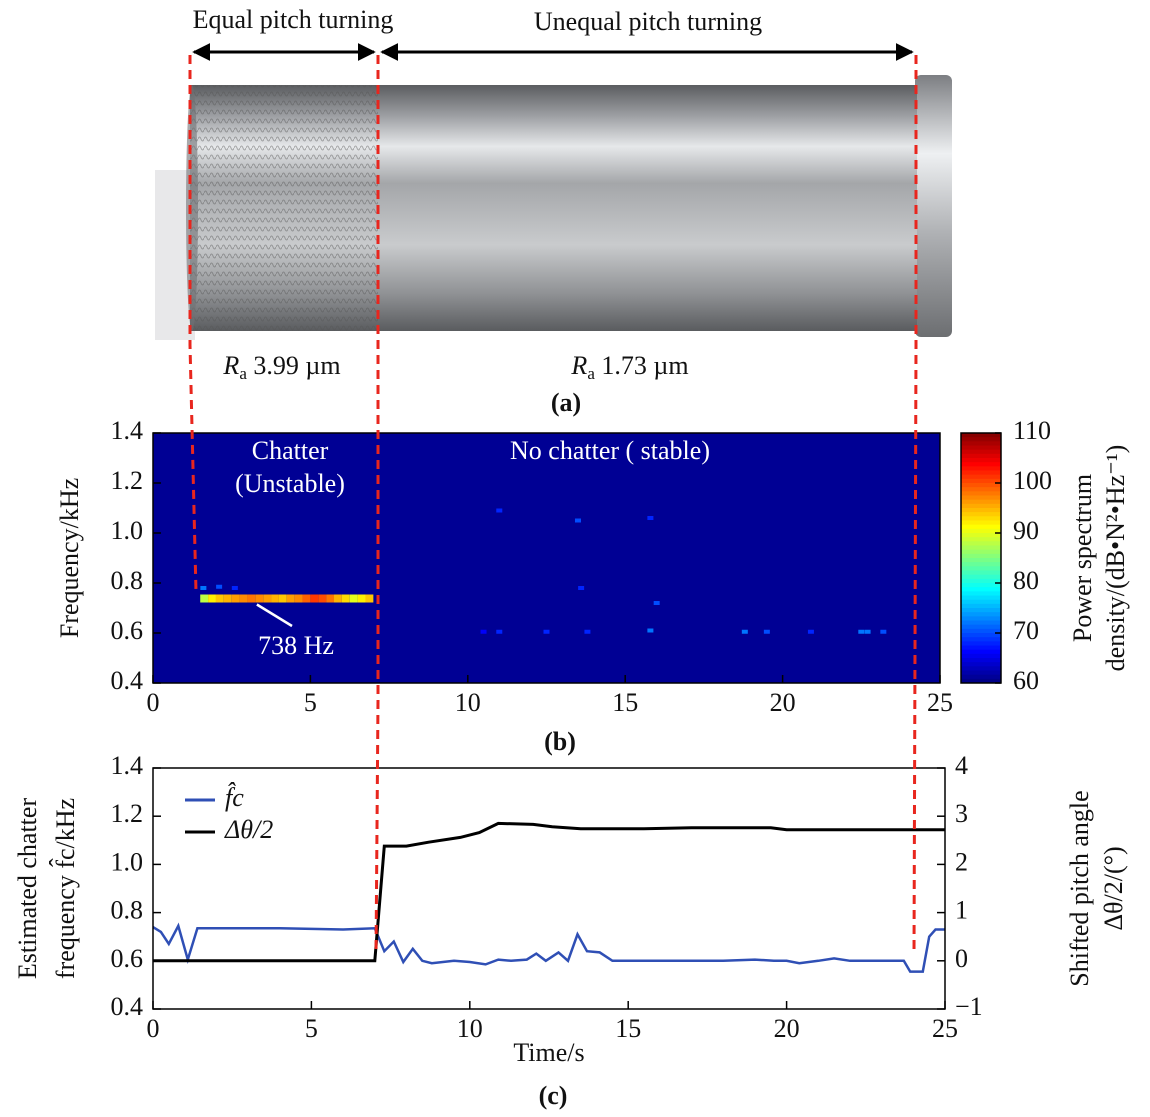 The height and width of the screenshot is (1117, 1150). I want to click on y2-tick-label: 2, so click(961, 861).